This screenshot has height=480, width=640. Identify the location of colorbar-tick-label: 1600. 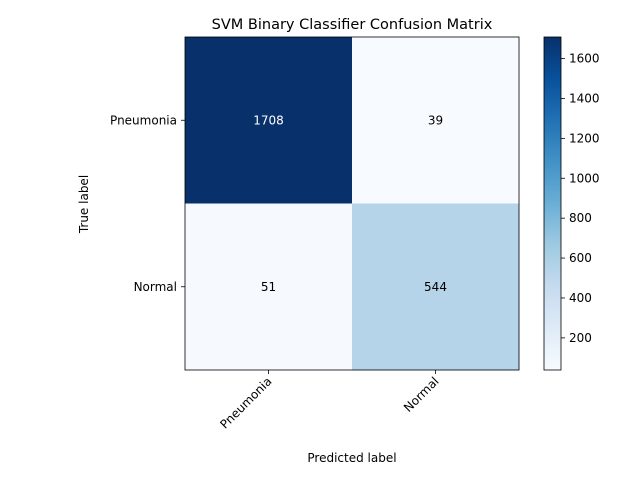
(584, 59).